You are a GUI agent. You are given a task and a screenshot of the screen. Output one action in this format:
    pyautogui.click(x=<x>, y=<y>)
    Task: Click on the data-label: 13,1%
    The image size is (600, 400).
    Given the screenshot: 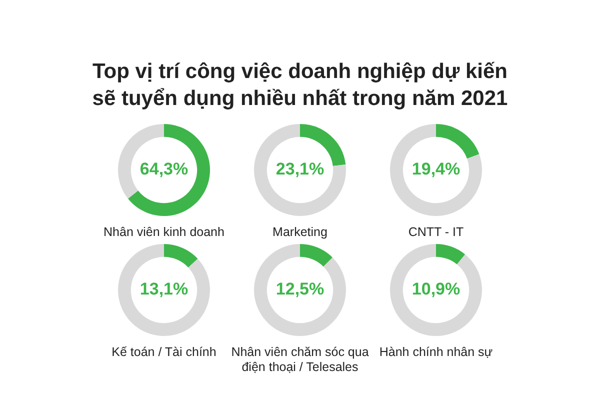 What is the action you would take?
    pyautogui.click(x=164, y=289)
    